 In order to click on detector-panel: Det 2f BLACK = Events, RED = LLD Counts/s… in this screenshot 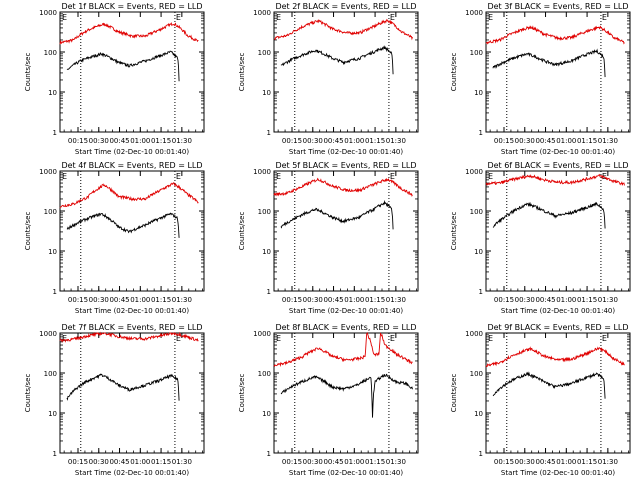, I will do `click(328, 79)`.